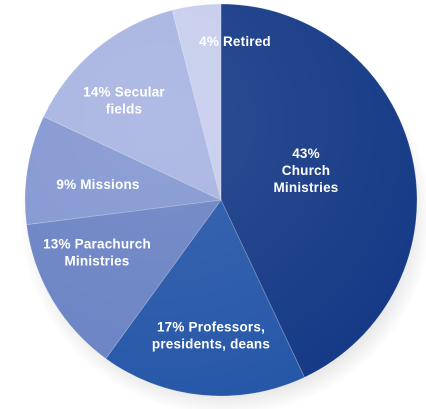 The height and width of the screenshot is (409, 426). I want to click on pie-label-line: Church, so click(306, 170).